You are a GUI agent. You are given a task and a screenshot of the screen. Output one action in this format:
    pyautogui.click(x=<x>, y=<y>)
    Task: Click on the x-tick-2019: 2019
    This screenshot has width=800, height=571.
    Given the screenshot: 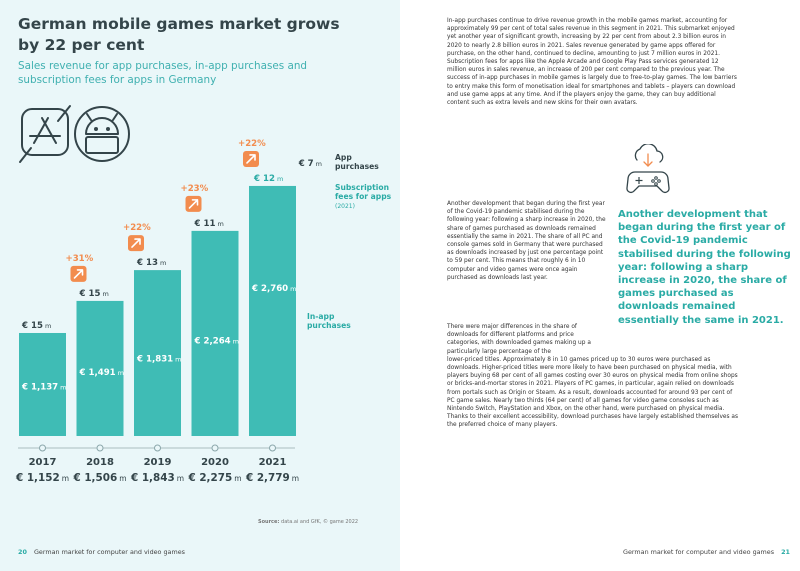 What is the action you would take?
    pyautogui.click(x=158, y=462)
    